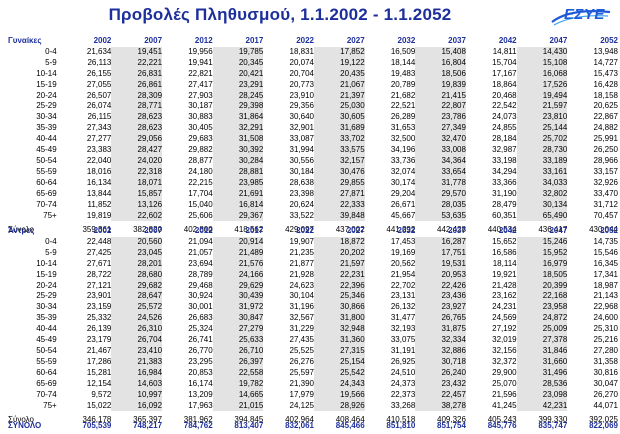 The width and height of the screenshot is (620, 434). What do you see at coordinates (440, 373) in the screenshot?
I see `population-value: 26,240` at bounding box center [440, 373].